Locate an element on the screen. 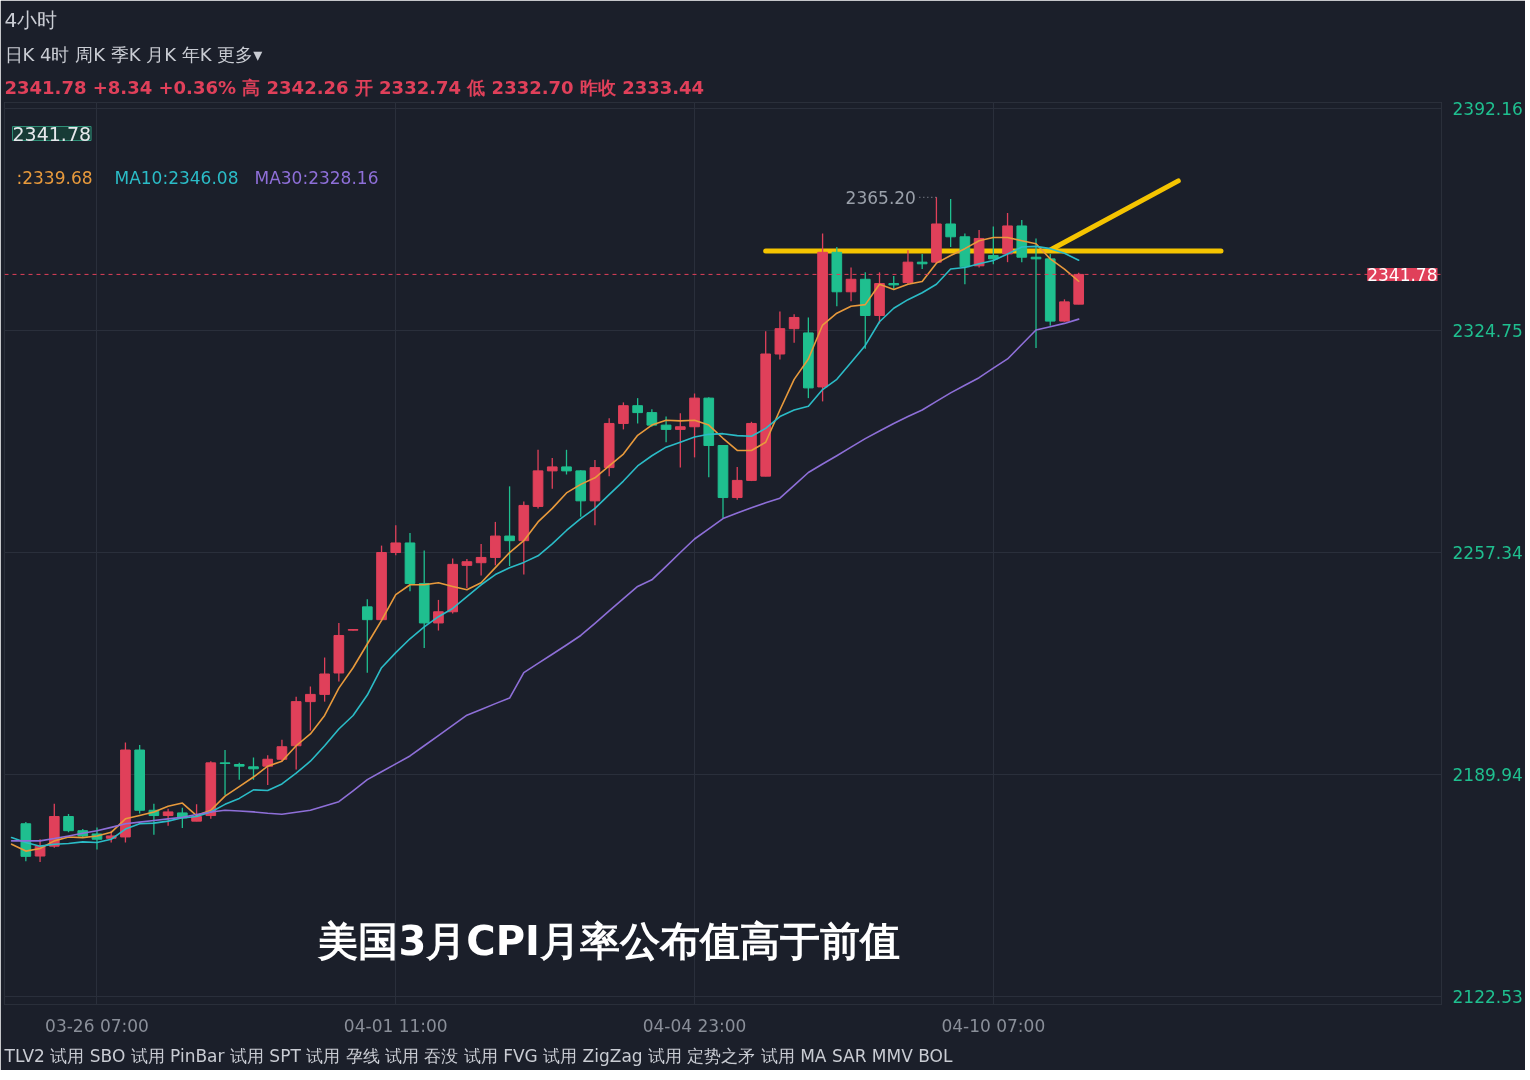 This screenshot has height=1080, width=1530. annotation: 2365.20 is located at coordinates (880, 197).